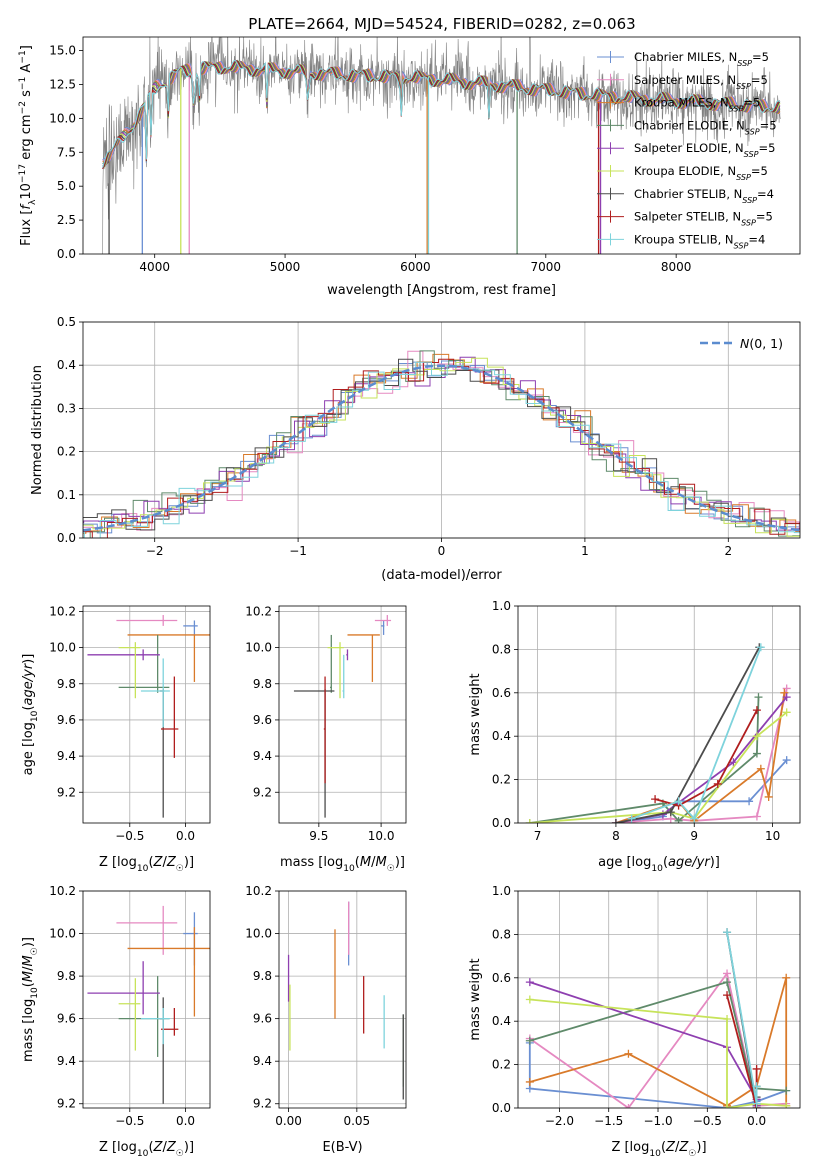  I want to click on legend: N(0, 1), so click(741, 343).